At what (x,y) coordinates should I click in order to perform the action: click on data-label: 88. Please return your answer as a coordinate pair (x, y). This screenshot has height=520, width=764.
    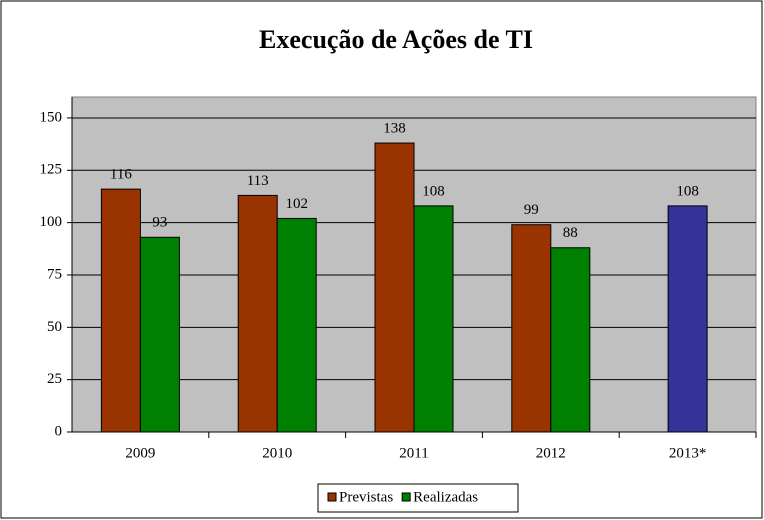
    Looking at the image, I should click on (570, 233).